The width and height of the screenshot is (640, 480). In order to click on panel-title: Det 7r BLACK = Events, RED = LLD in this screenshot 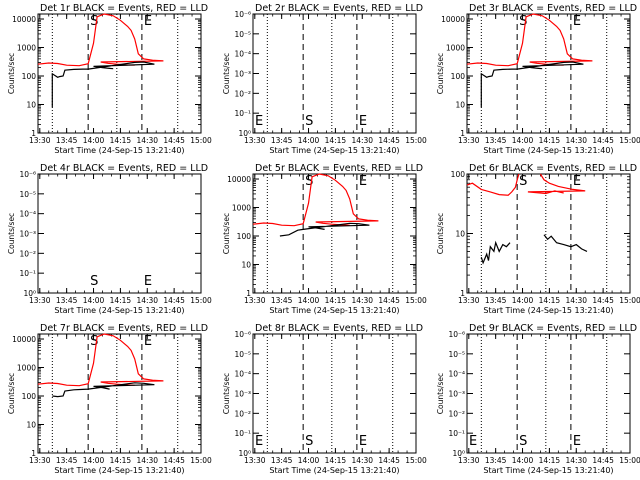, I will do `click(124, 328)`.